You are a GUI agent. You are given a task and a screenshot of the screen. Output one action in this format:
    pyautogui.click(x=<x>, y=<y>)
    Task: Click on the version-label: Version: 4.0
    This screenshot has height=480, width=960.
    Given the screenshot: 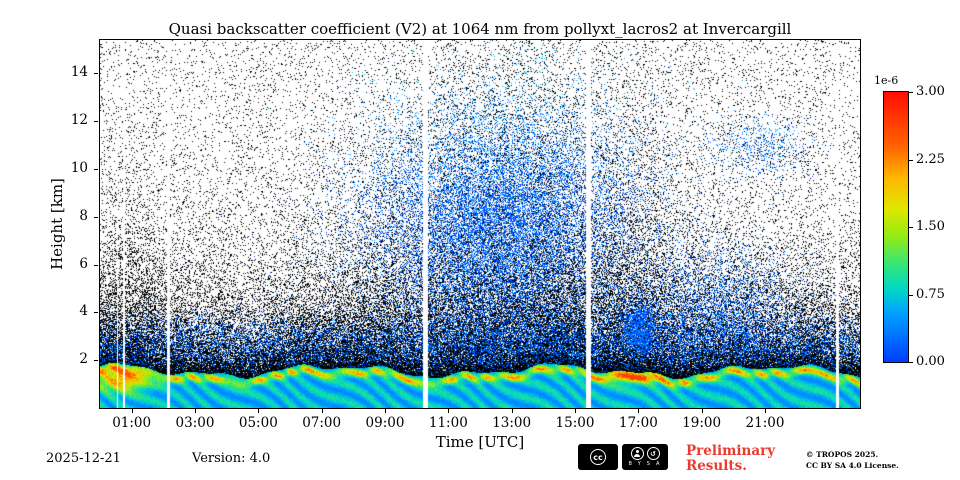 What is the action you would take?
    pyautogui.click(x=231, y=458)
    